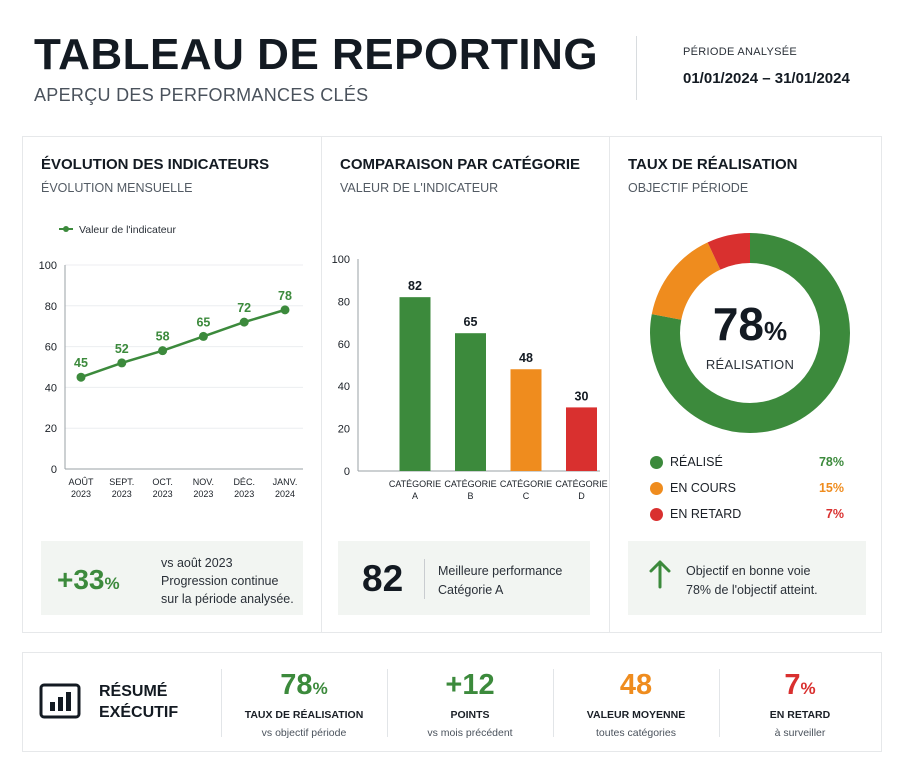 Image resolution: width=904 pixels, height=768 pixels. I want to click on kpi-sub: vs mois précédent, so click(470, 733).